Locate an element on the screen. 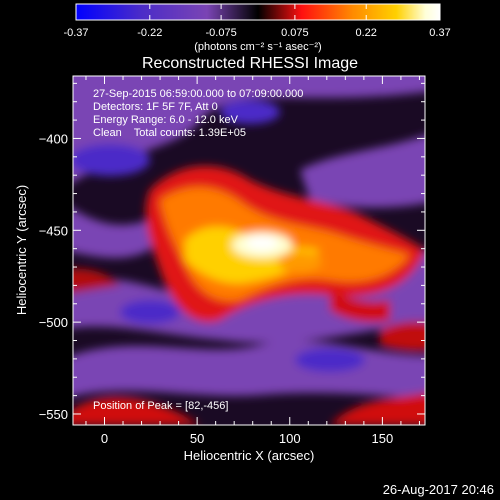 This screenshot has height=500, width=500. x-tick-label: 150 is located at coordinates (383, 438).